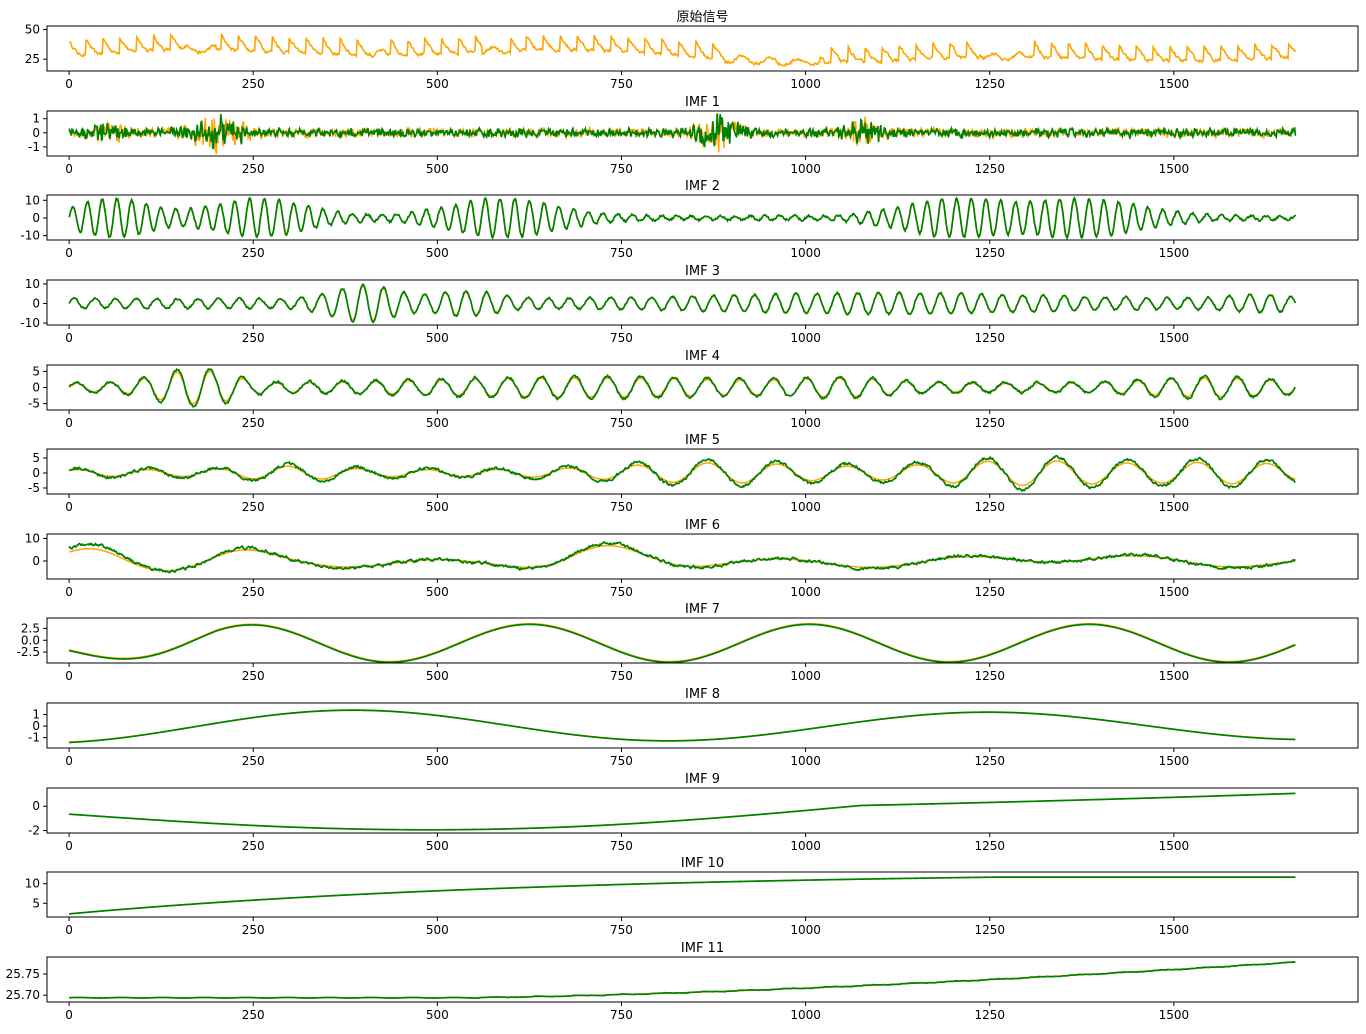 The height and width of the screenshot is (1034, 1366). What do you see at coordinates (702, 948) in the screenshot?
I see `panel-title: IMF 11` at bounding box center [702, 948].